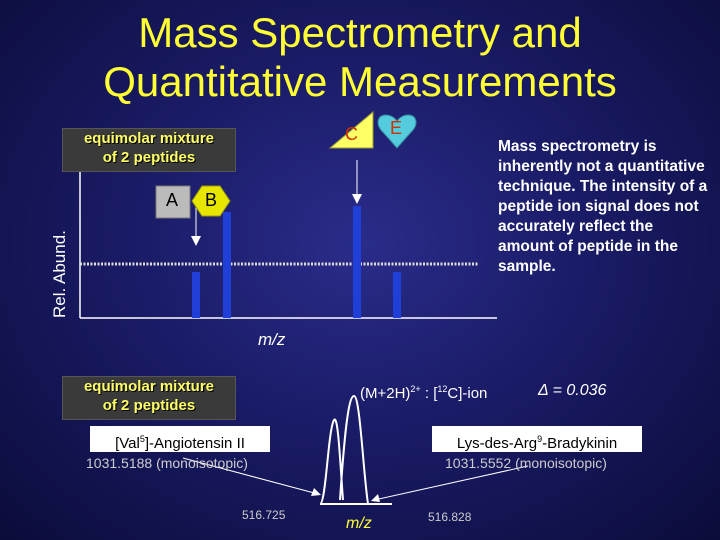  I want to click on peptide1-name-box: [Val5]-Angiotensin II, so click(180, 439).